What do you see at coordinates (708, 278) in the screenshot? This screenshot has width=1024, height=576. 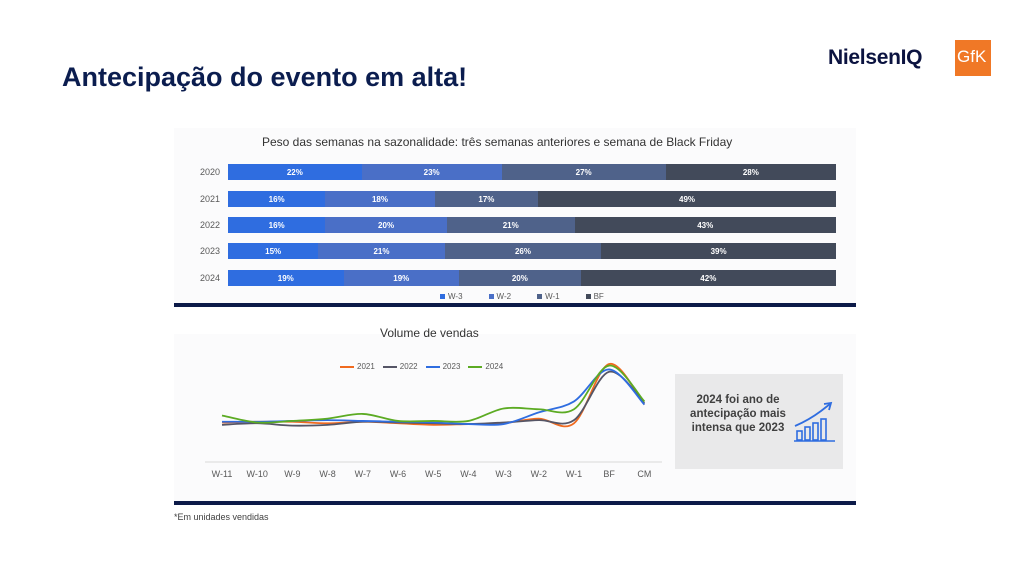 I see `bar-segment: 42%` at bounding box center [708, 278].